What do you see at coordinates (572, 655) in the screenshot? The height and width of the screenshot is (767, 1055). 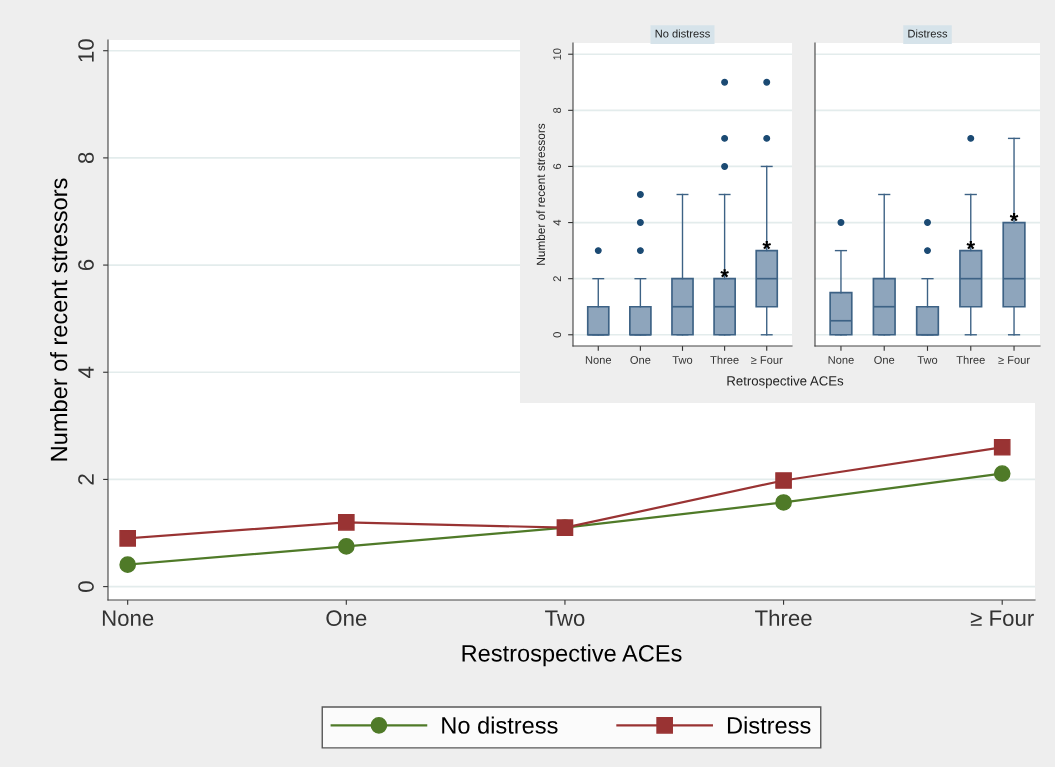 I see `x-axis-title: Restrospective ACEs` at bounding box center [572, 655].